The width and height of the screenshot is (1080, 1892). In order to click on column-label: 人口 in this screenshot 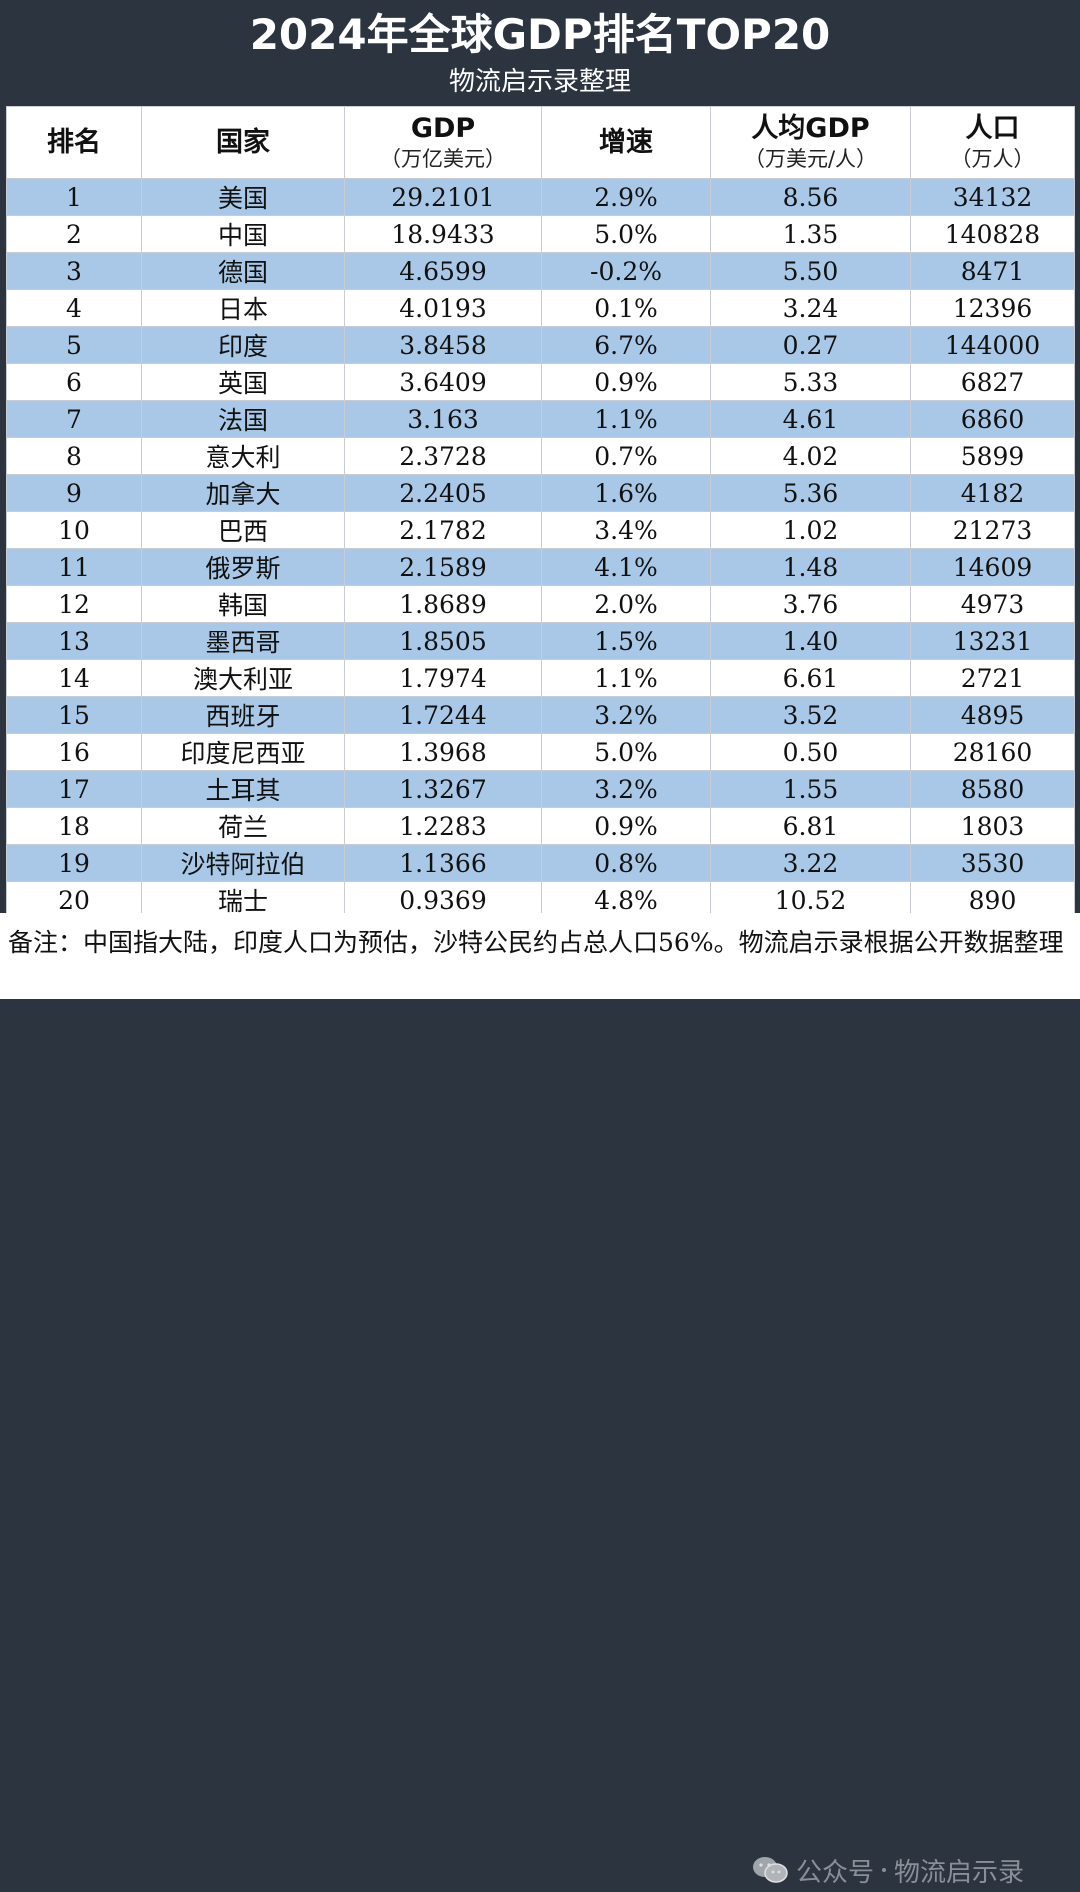, I will do `click(992, 128)`.